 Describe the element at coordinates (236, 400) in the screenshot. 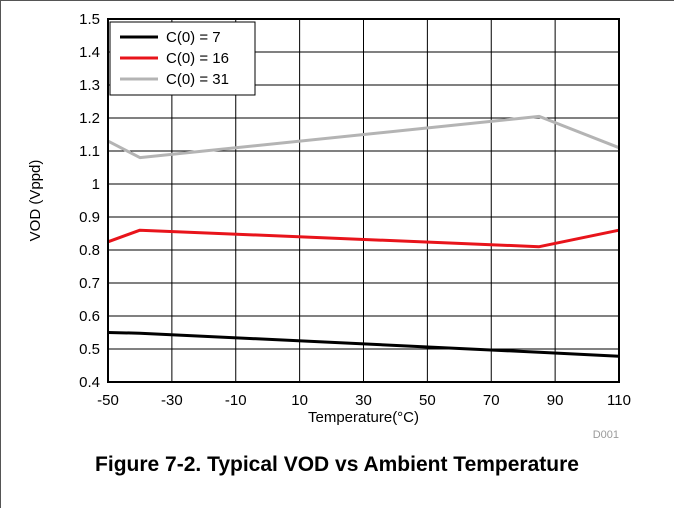

I see `x-tick-label: -10` at that location.